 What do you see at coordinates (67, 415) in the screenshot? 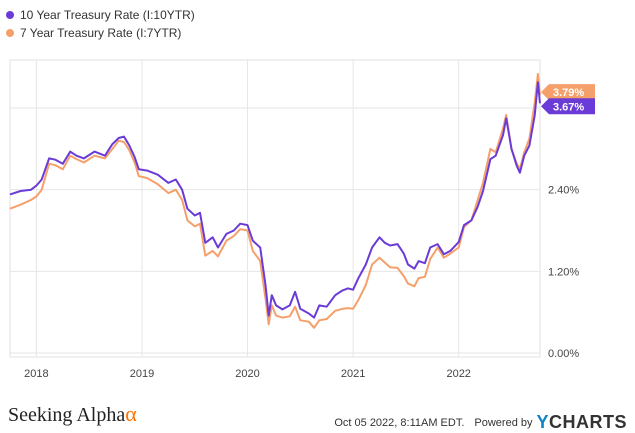
I see `brand-text: Seeking Alpha` at bounding box center [67, 415].